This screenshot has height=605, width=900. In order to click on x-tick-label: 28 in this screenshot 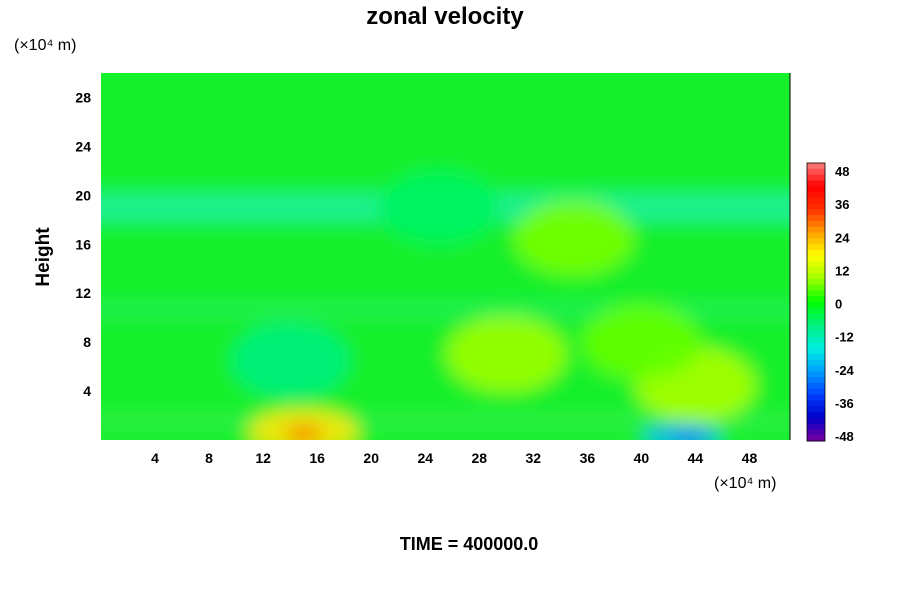, I will do `click(479, 458)`.